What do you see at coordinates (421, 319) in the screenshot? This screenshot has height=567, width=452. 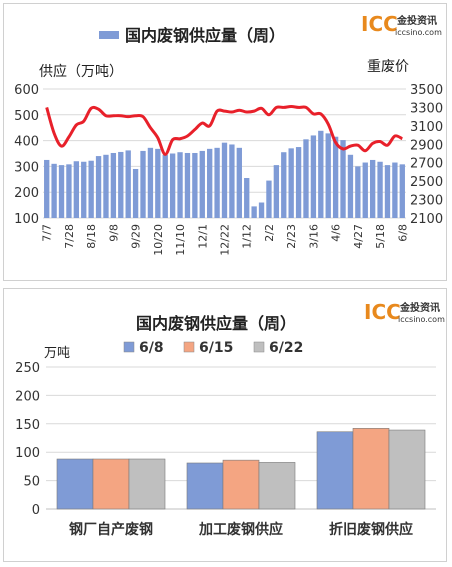 I see `logo-url: iccsino.com` at bounding box center [421, 319].